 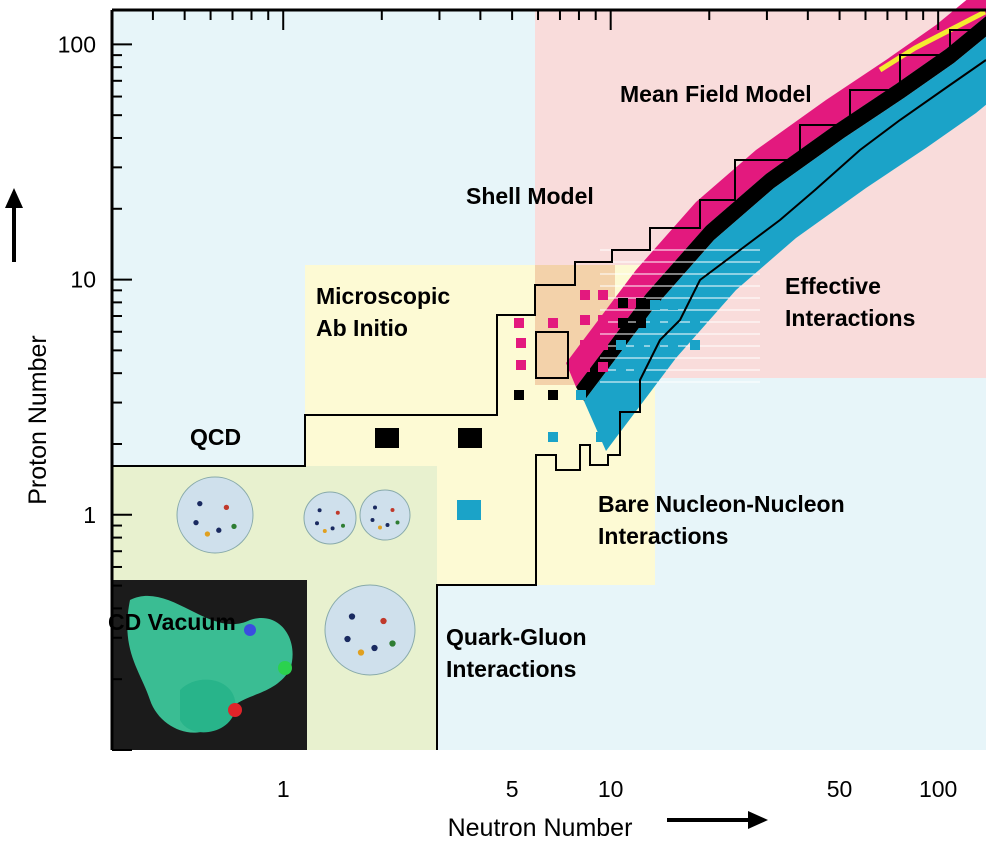 I want to click on label-mean-field-model-line: Mean Field Model, so click(x=716, y=94).